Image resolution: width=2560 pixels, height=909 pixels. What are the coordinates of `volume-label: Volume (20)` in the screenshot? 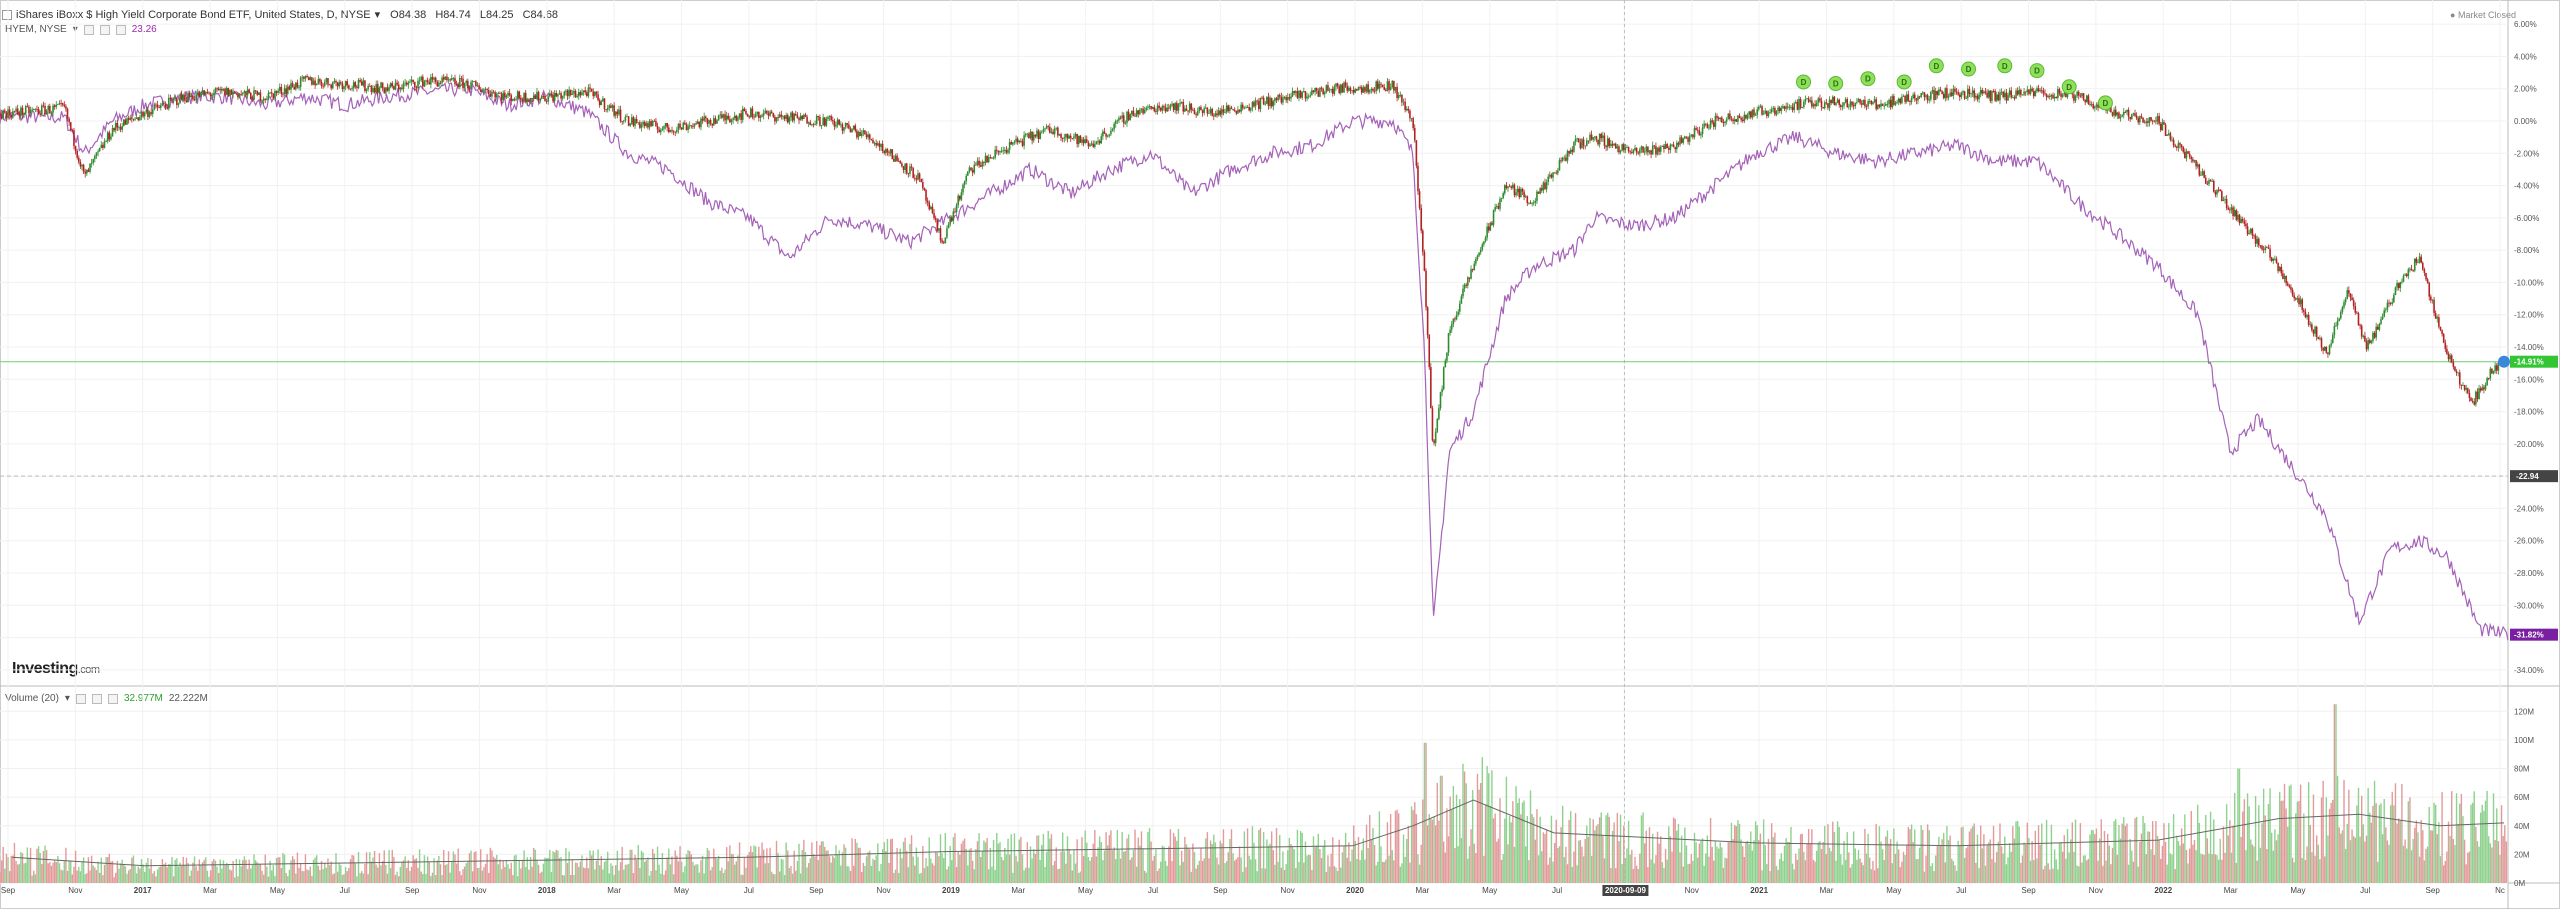 It's located at (32, 698).